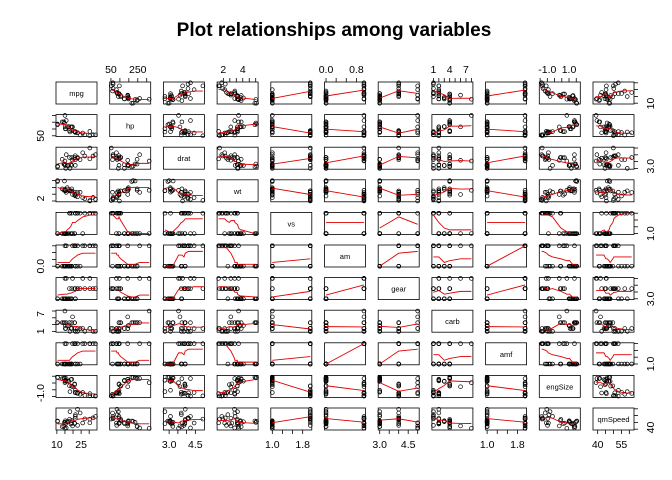 The image size is (672, 480). I want to click on tick-label: 1, so click(433, 70).